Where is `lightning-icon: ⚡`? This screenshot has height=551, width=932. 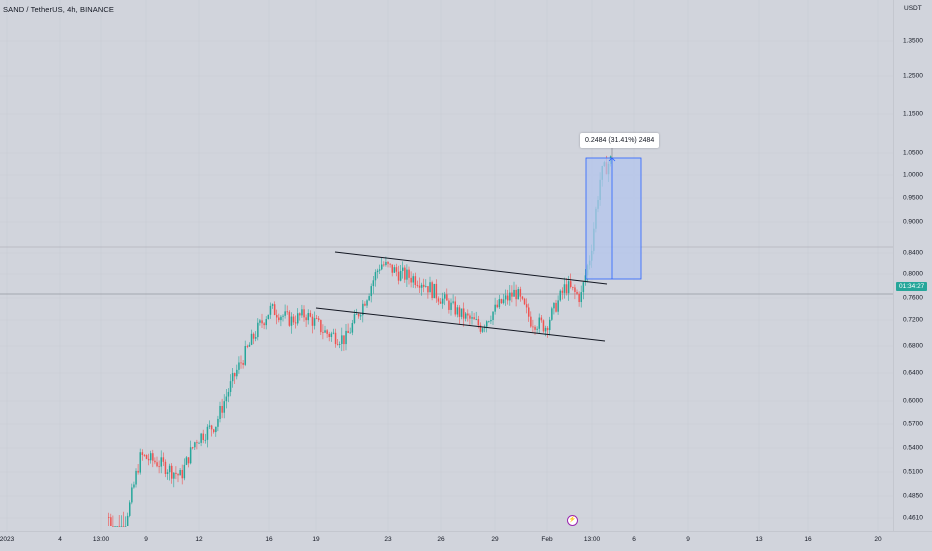
lightning-icon: ⚡ is located at coordinates (572, 520).